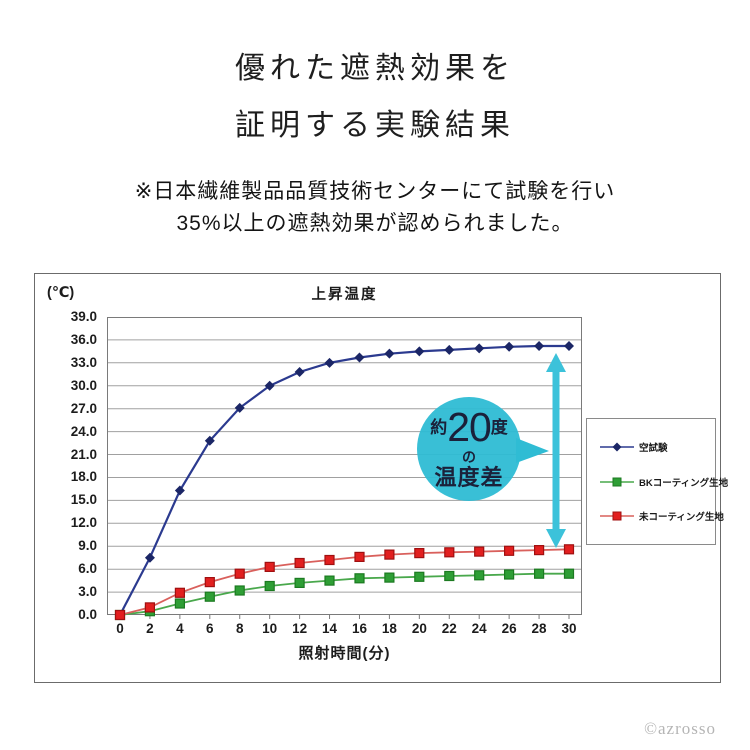  What do you see at coordinates (83, 431) in the screenshot?
I see `y-tick-label: 24.0` at bounding box center [83, 431].